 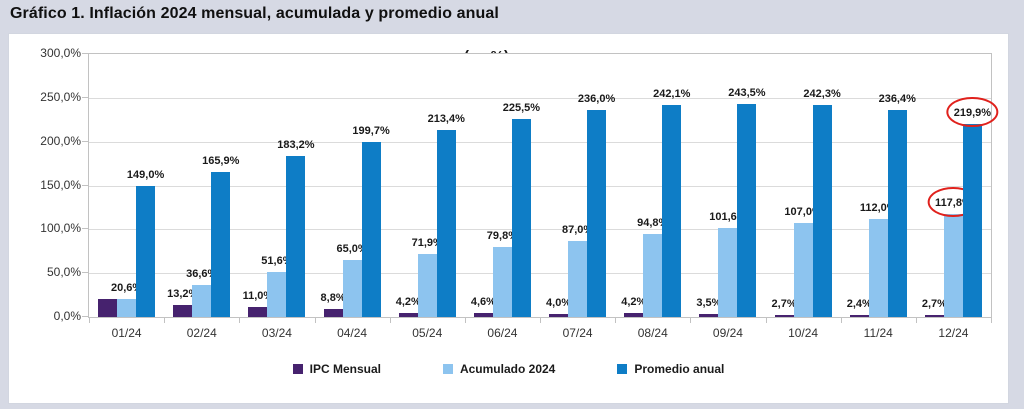 I want to click on value-label: 20,6%, so click(x=126, y=287).